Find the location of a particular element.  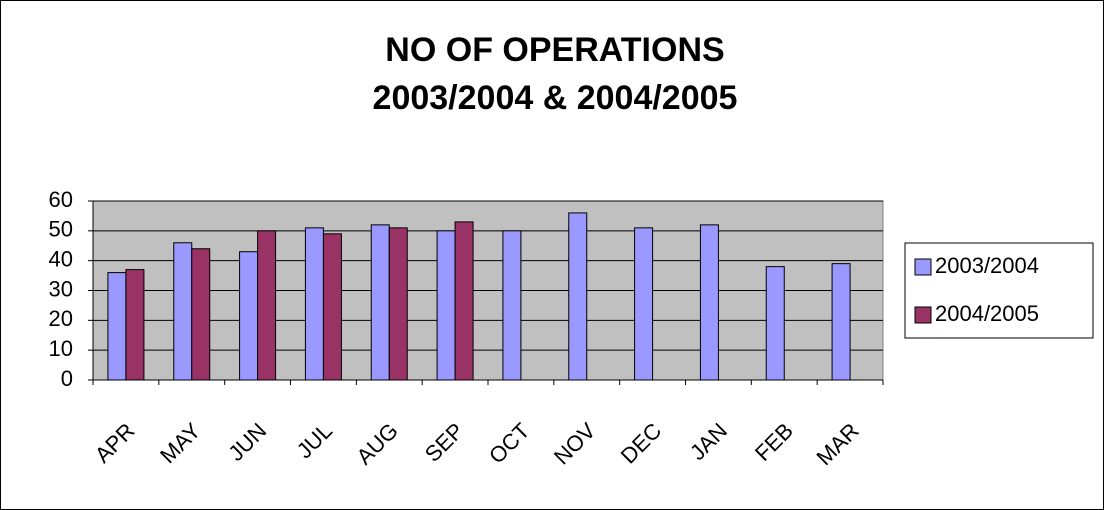

chart-title: 2003/2004 & 2004/2005 is located at coordinates (555, 98).